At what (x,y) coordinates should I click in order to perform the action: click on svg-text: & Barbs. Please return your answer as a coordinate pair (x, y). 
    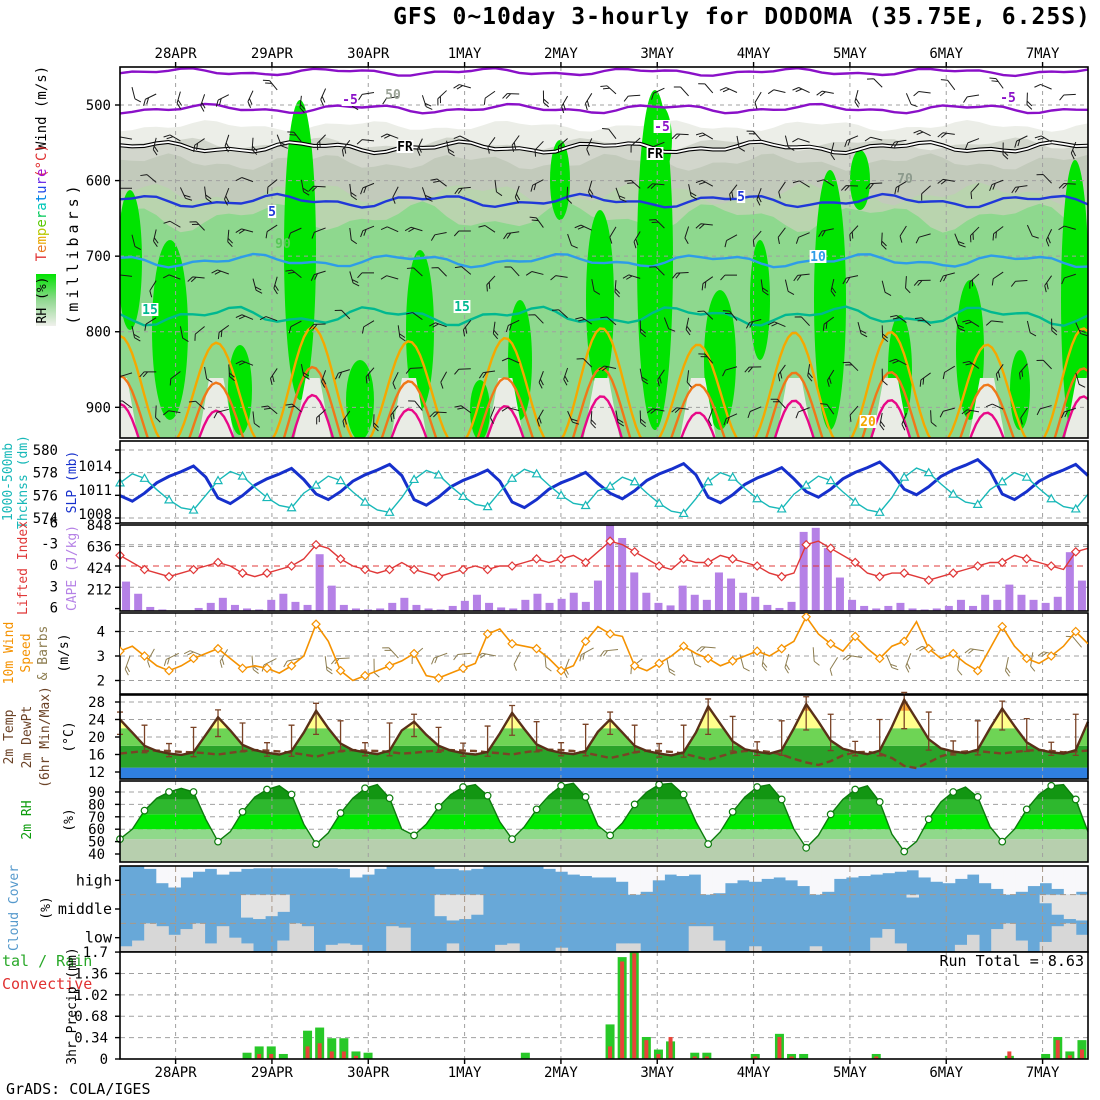
    Looking at the image, I should click on (43, 653).